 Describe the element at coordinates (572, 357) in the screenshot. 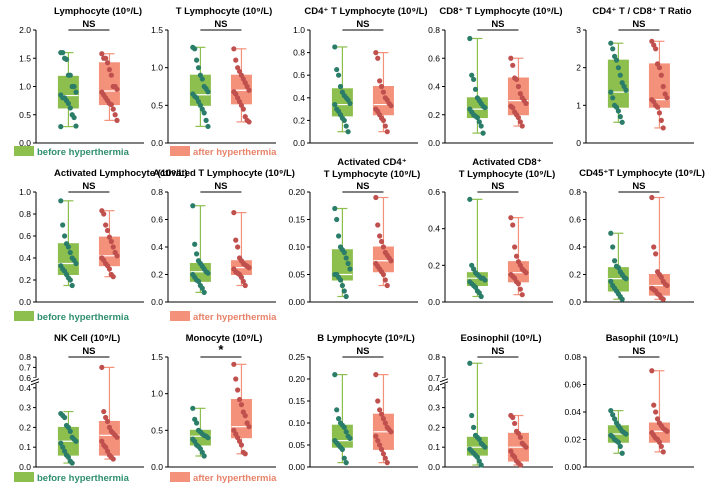

I see `y-tick-label: 0.08` at that location.